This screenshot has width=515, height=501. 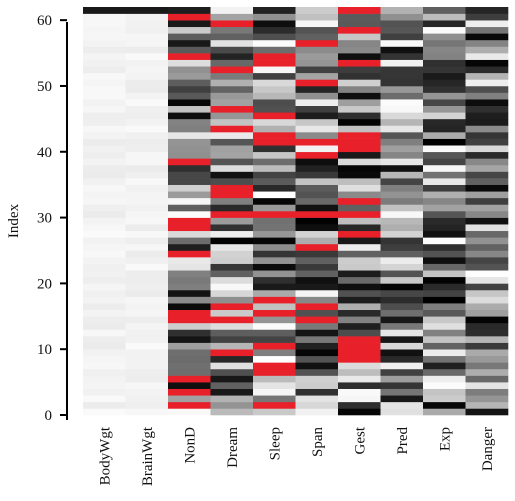 I want to click on y-axis-title: Index, so click(x=14, y=220).